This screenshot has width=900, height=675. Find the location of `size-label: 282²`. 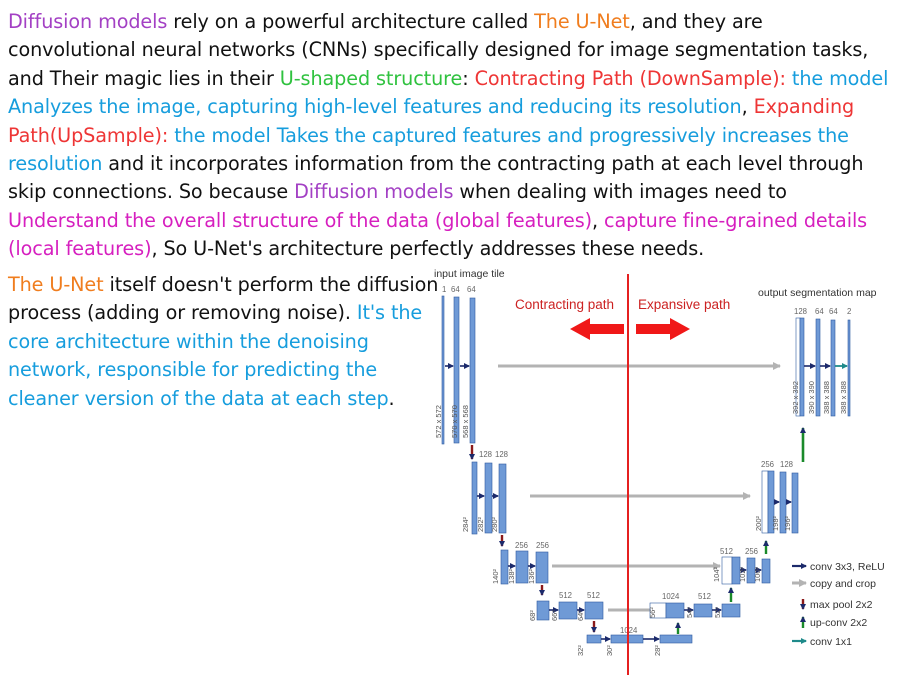

size-label: 282² is located at coordinates (480, 524).